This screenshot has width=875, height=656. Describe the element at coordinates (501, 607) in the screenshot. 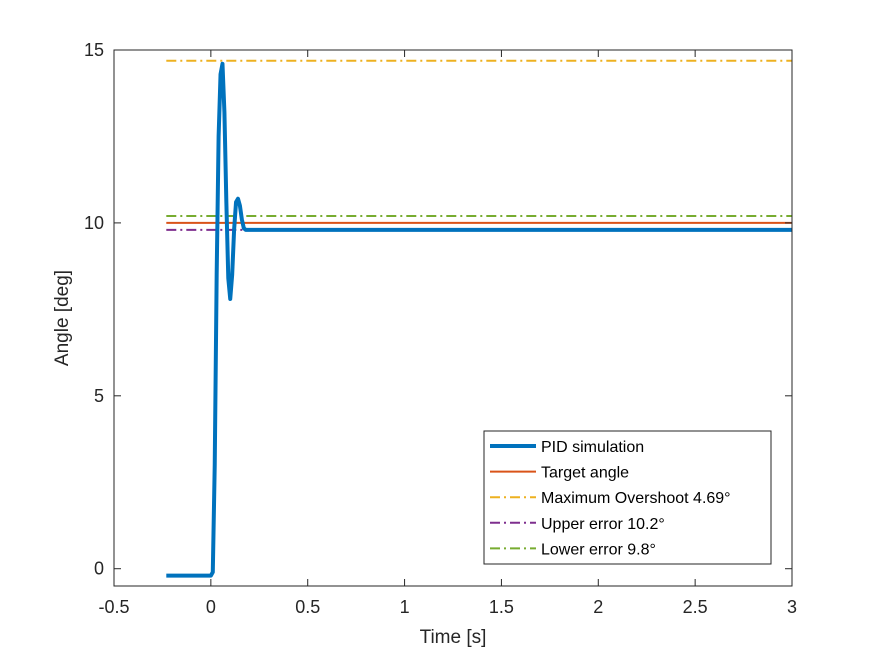

I see `x-tick-label: 1.5` at that location.